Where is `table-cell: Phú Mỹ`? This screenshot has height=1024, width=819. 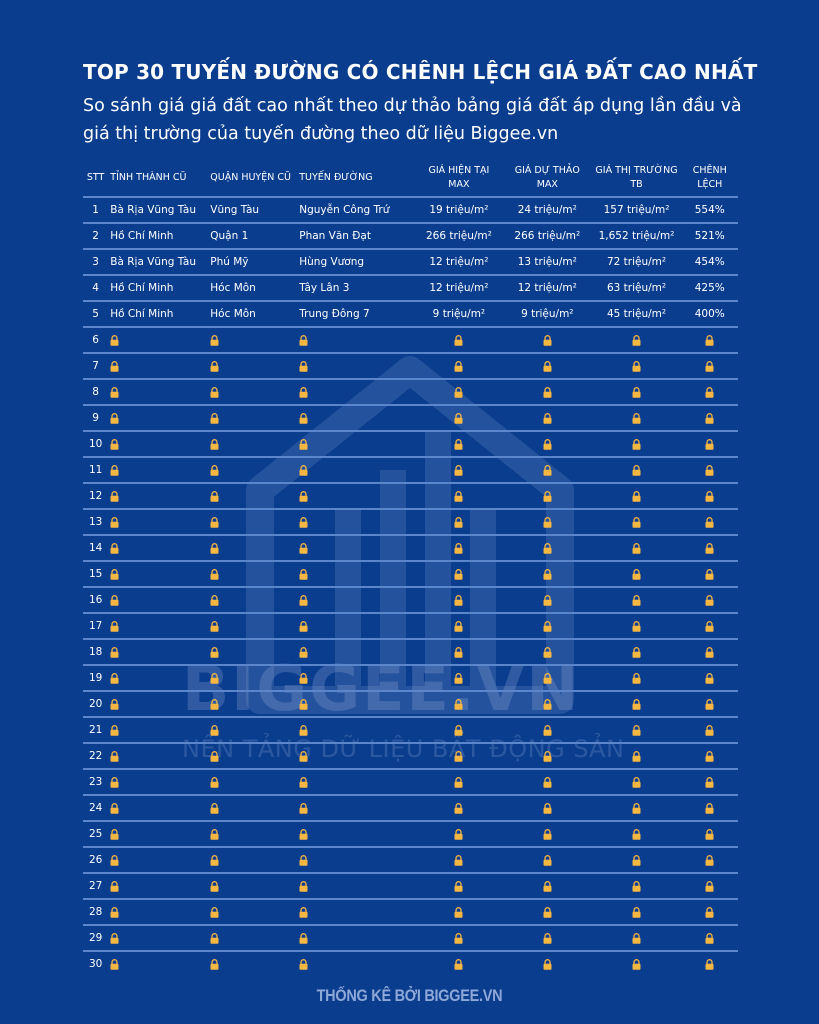
table-cell: Phú Mỹ is located at coordinates (253, 262).